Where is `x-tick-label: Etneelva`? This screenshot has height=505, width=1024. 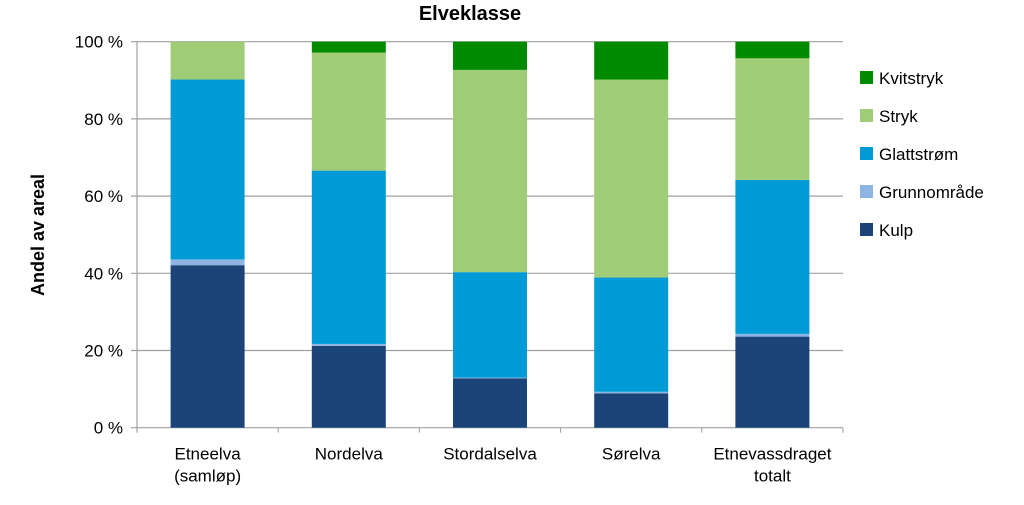
x-tick-label: Etneelva is located at coordinates (208, 454).